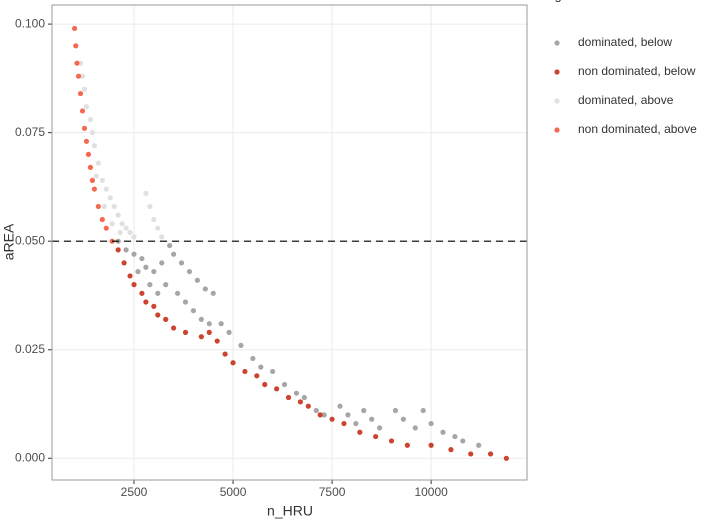  Describe the element at coordinates (30, 132) in the screenshot. I see `y-tick-label: 0.075` at that location.